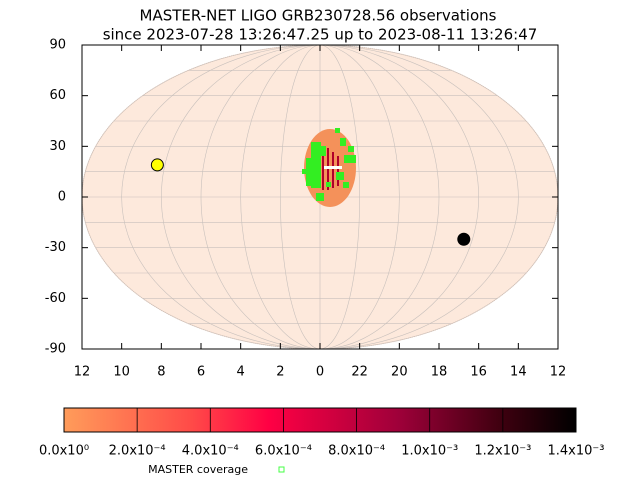 This screenshot has width=640, height=480. What do you see at coordinates (121, 372) in the screenshot?
I see `x-tick-label: 10` at bounding box center [121, 372].